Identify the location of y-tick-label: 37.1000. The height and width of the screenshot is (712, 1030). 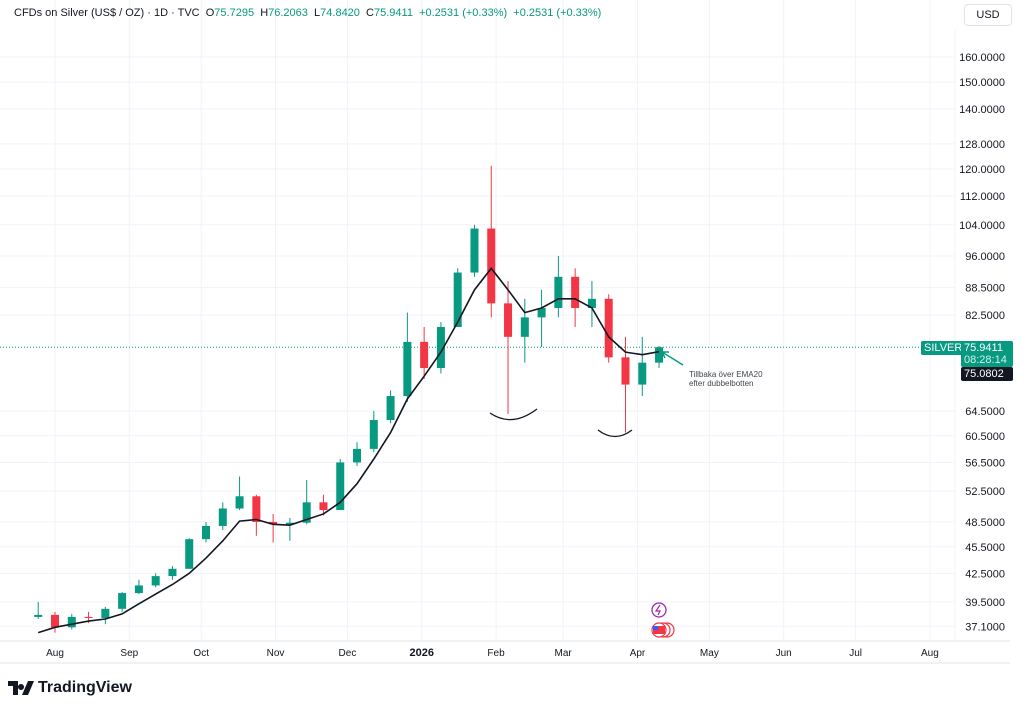
(985, 627).